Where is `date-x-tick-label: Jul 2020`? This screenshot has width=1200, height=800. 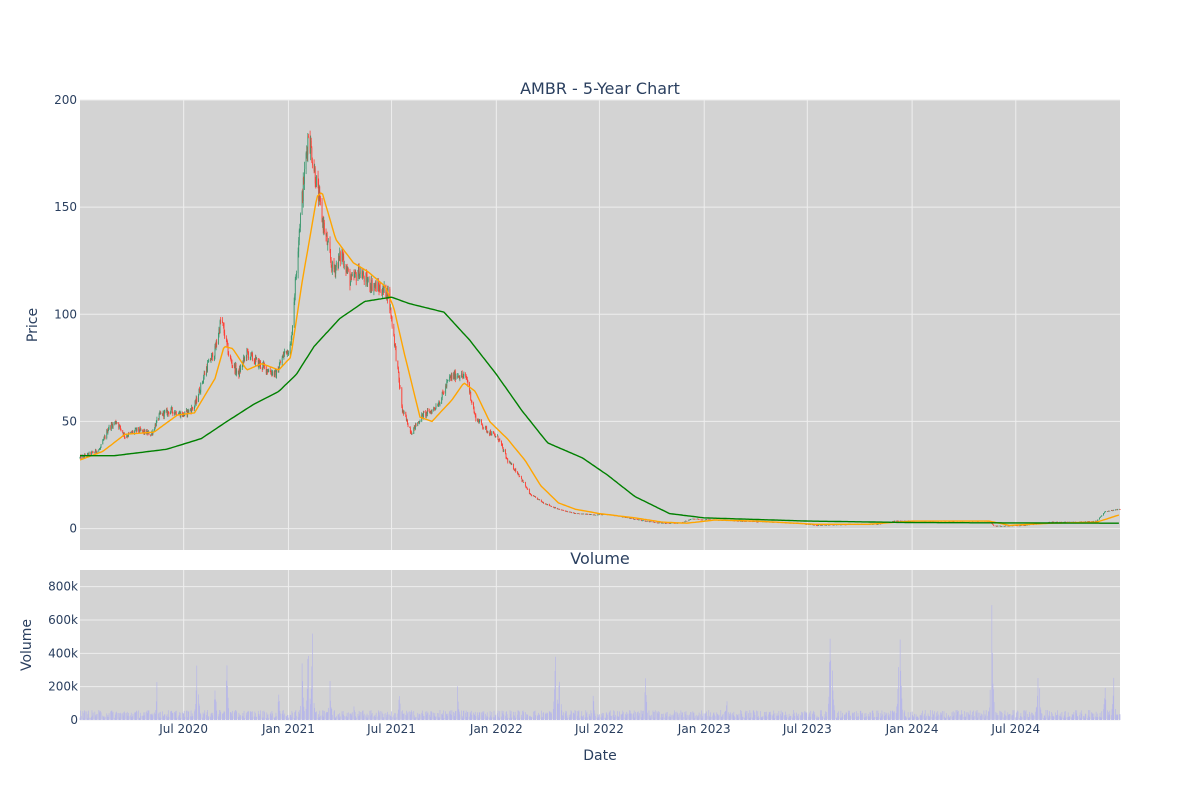
date-x-tick-label: Jul 2020 is located at coordinates (183, 729).